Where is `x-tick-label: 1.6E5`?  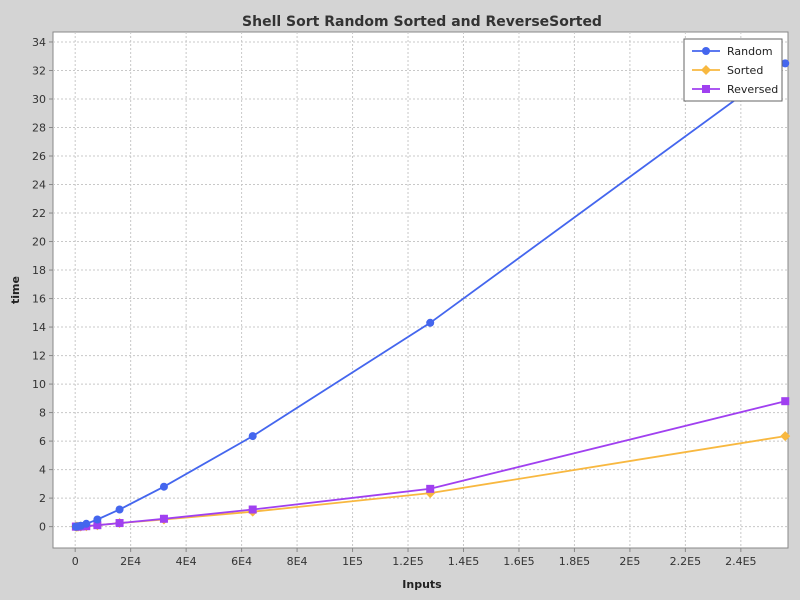 x-tick-label: 1.6E5 is located at coordinates (518, 561).